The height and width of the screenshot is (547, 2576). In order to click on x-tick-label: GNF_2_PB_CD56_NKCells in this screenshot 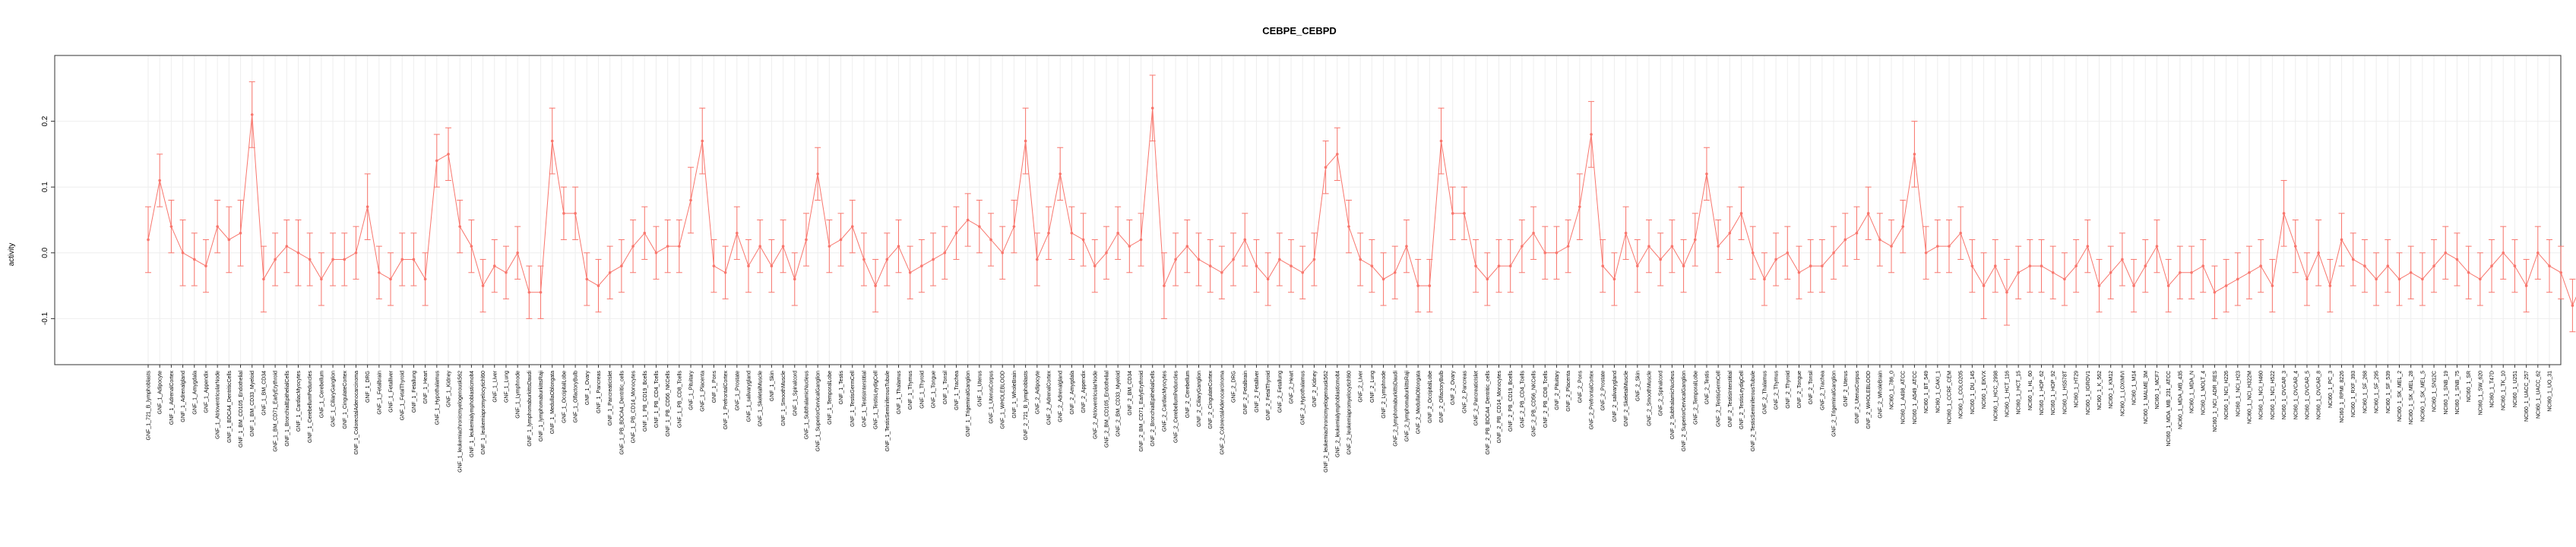, I will do `click(1534, 404)`.